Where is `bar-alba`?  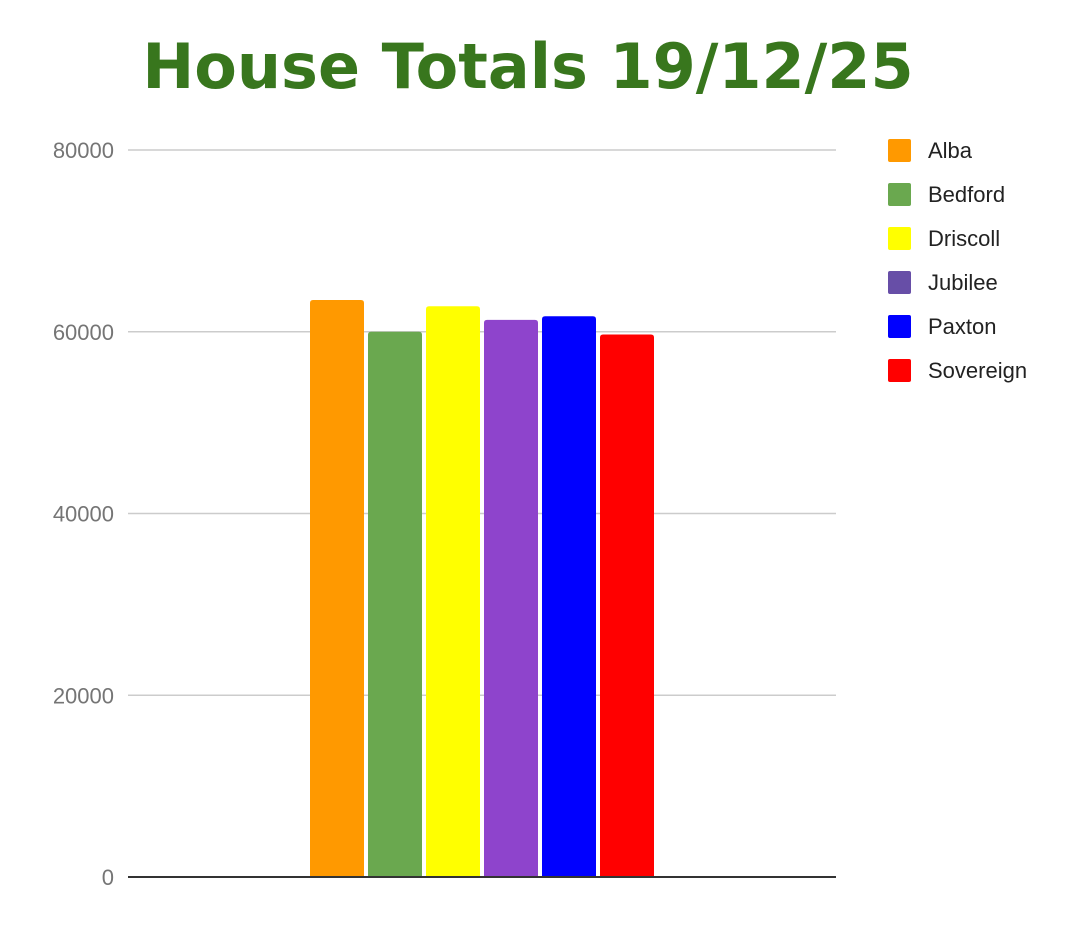
bar-alba is located at coordinates (337, 588).